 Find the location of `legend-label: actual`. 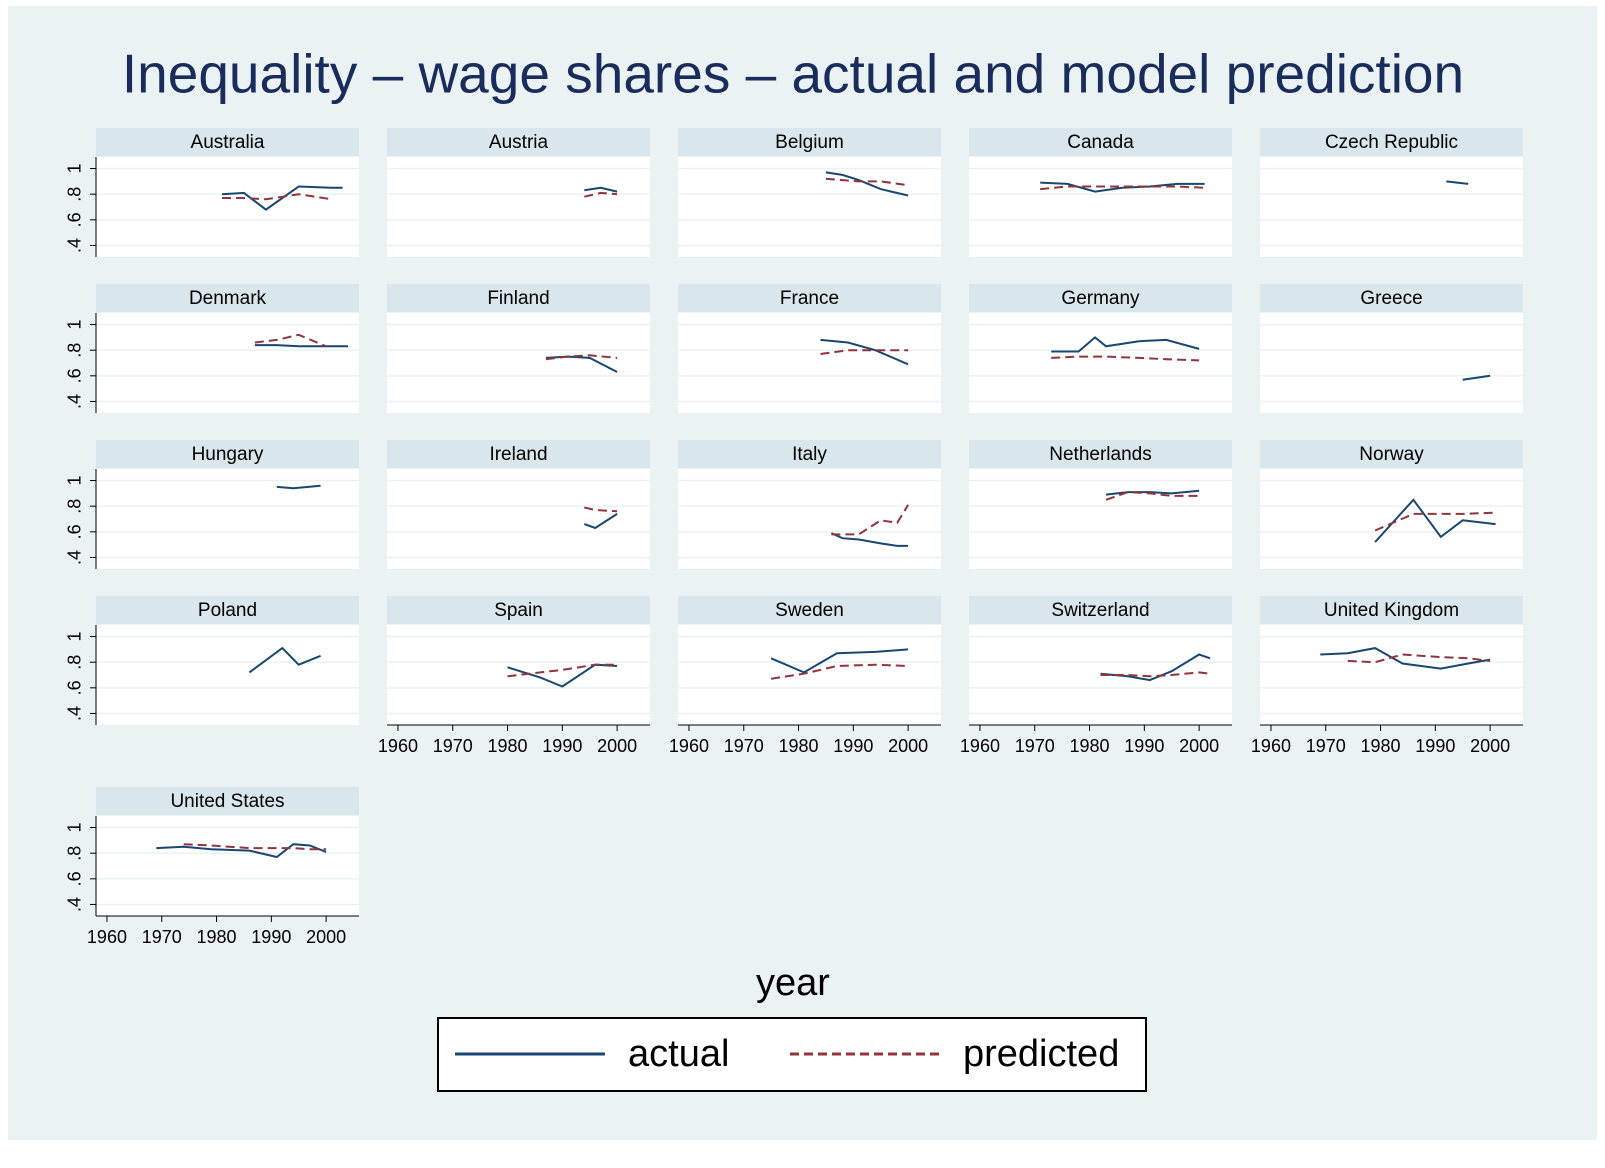

legend-label: actual is located at coordinates (678, 1054).